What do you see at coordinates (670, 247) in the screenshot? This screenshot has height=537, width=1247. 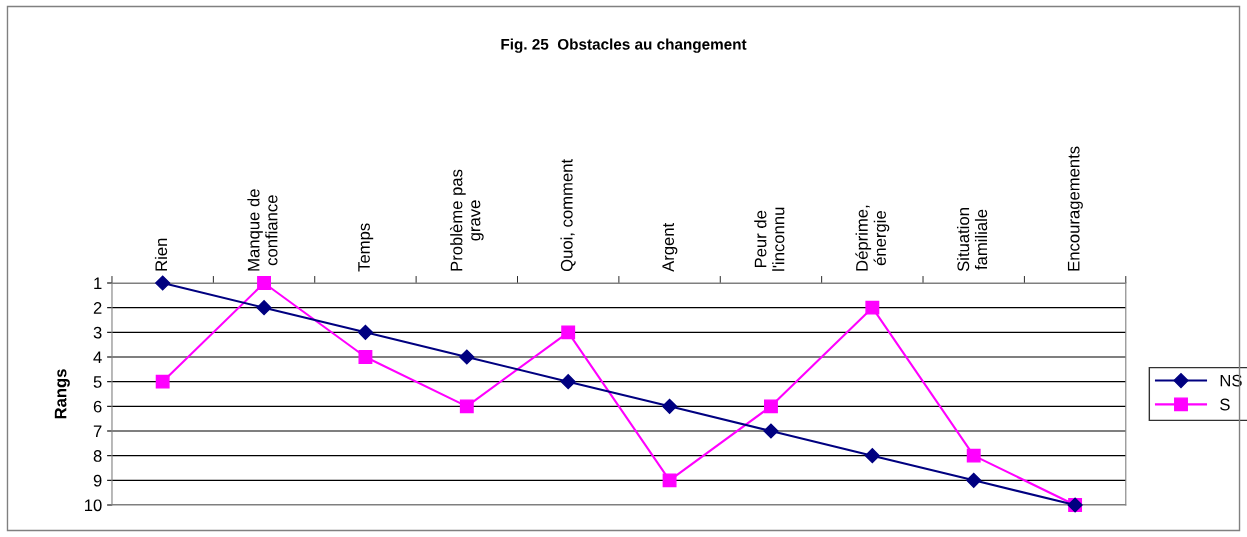 I see `x-tick-label: Argent` at bounding box center [670, 247].